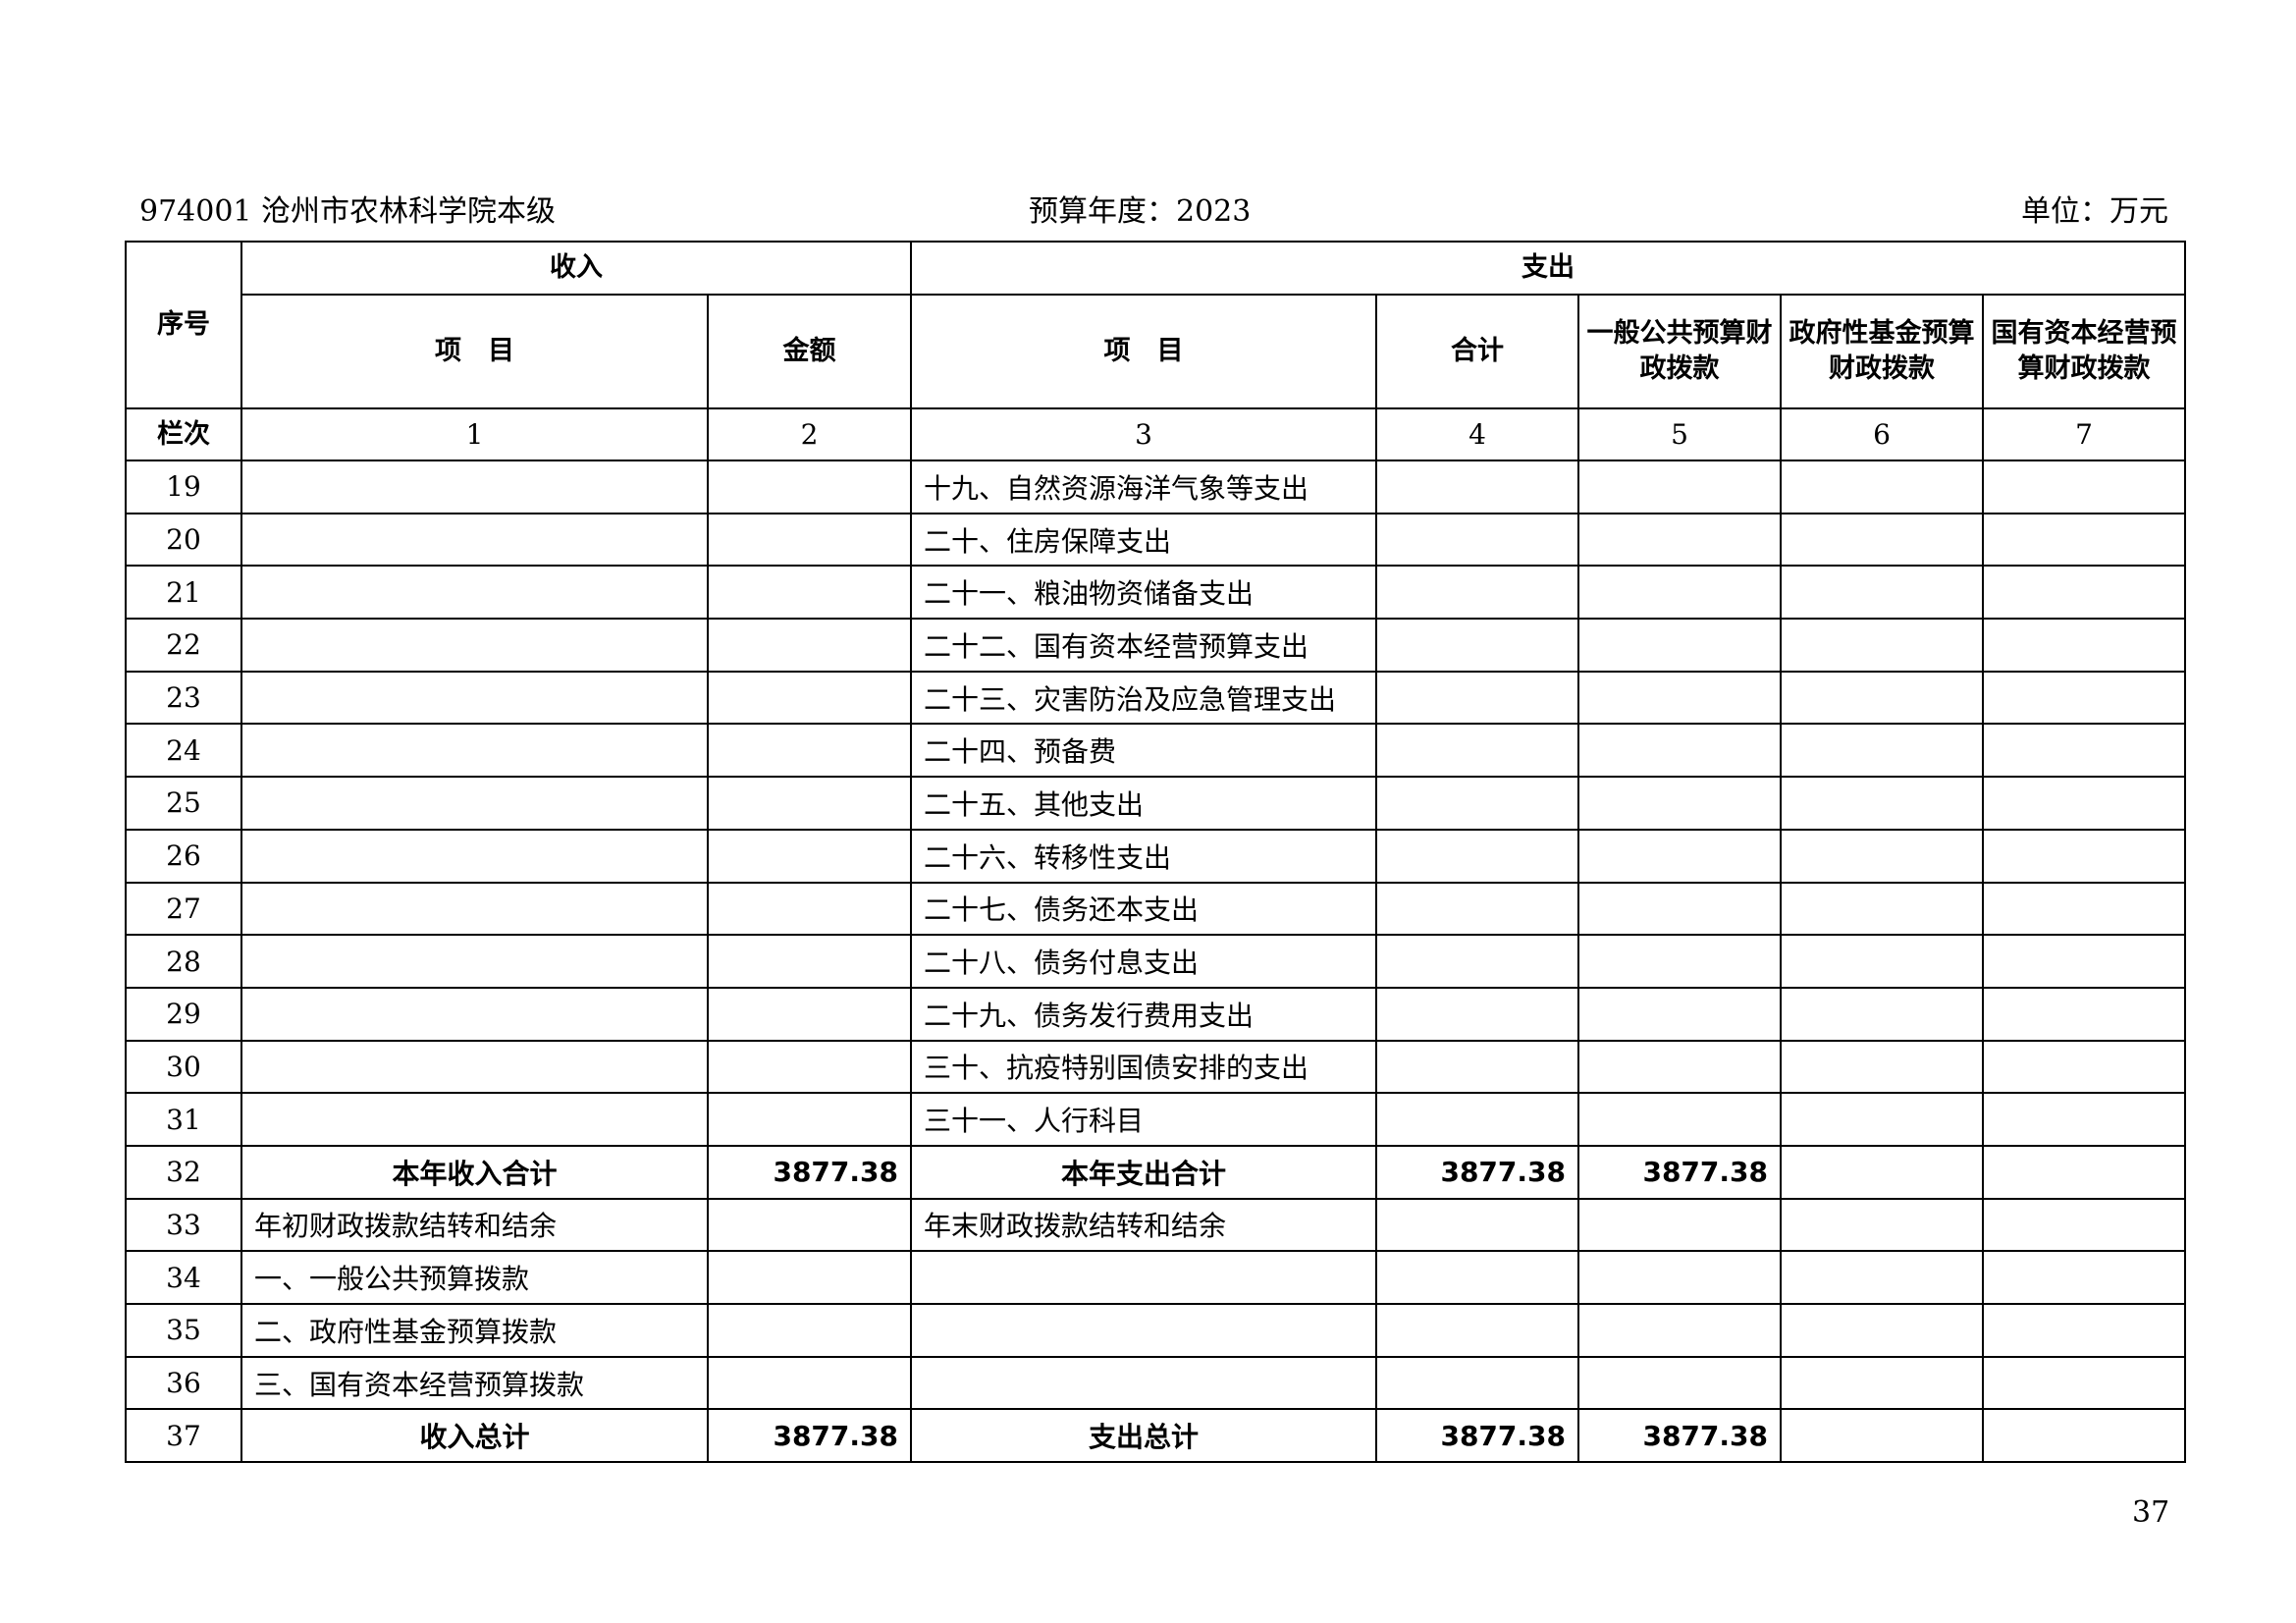  I want to click on income-item-cell: 本年收入合计, so click(474, 1172).